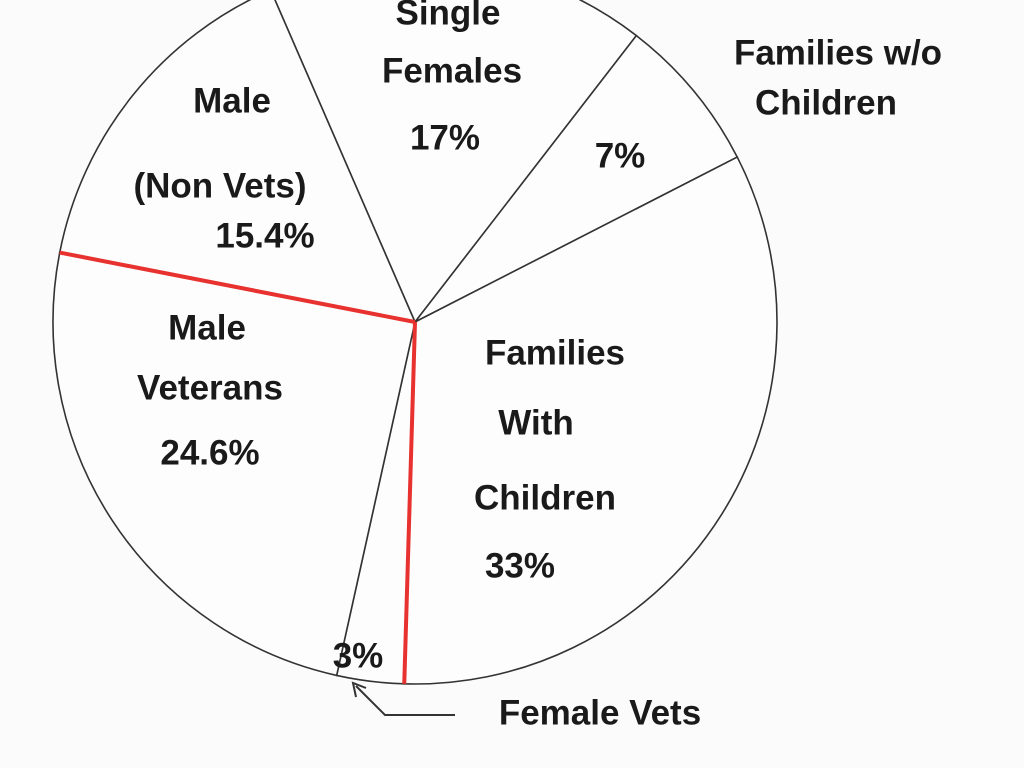 The width and height of the screenshot is (1024, 768). Describe the element at coordinates (358, 655) in the screenshot. I see `value-label: 3%` at that location.